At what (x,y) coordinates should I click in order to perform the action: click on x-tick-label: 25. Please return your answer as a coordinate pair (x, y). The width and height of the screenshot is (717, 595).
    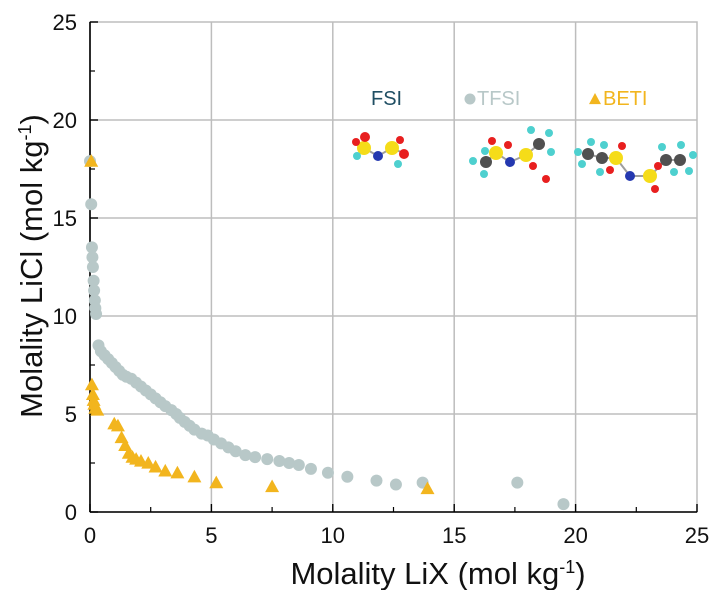
    Looking at the image, I should click on (697, 535).